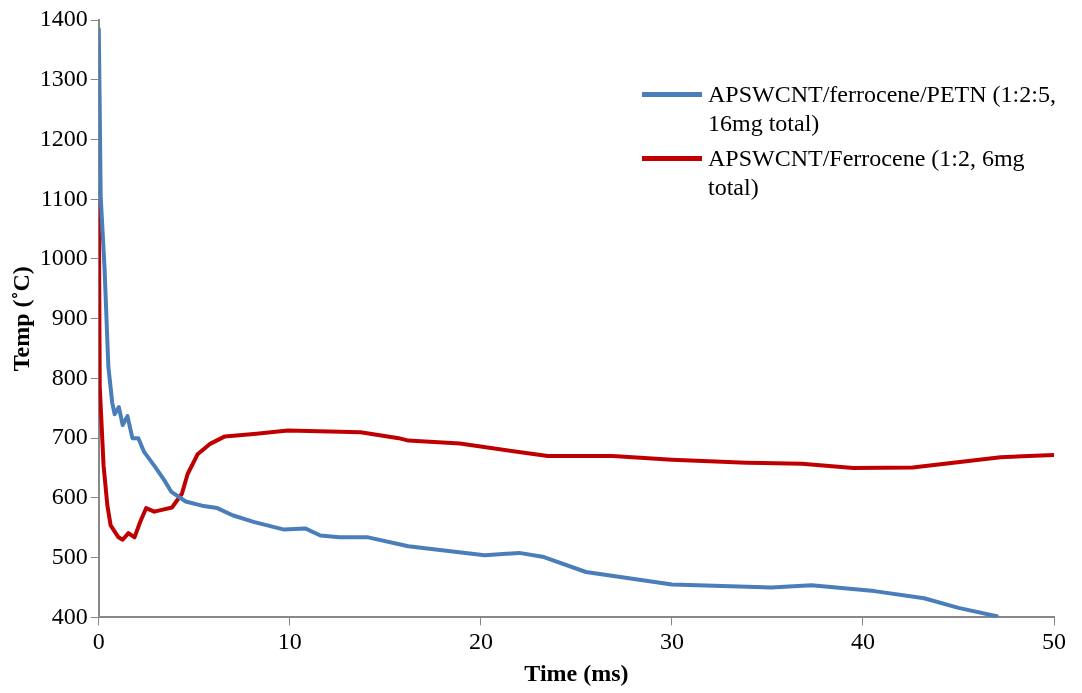 The width and height of the screenshot is (1082, 693). Describe the element at coordinates (20, 319) in the screenshot. I see `y-axis-title: Temp (˚C)` at that location.